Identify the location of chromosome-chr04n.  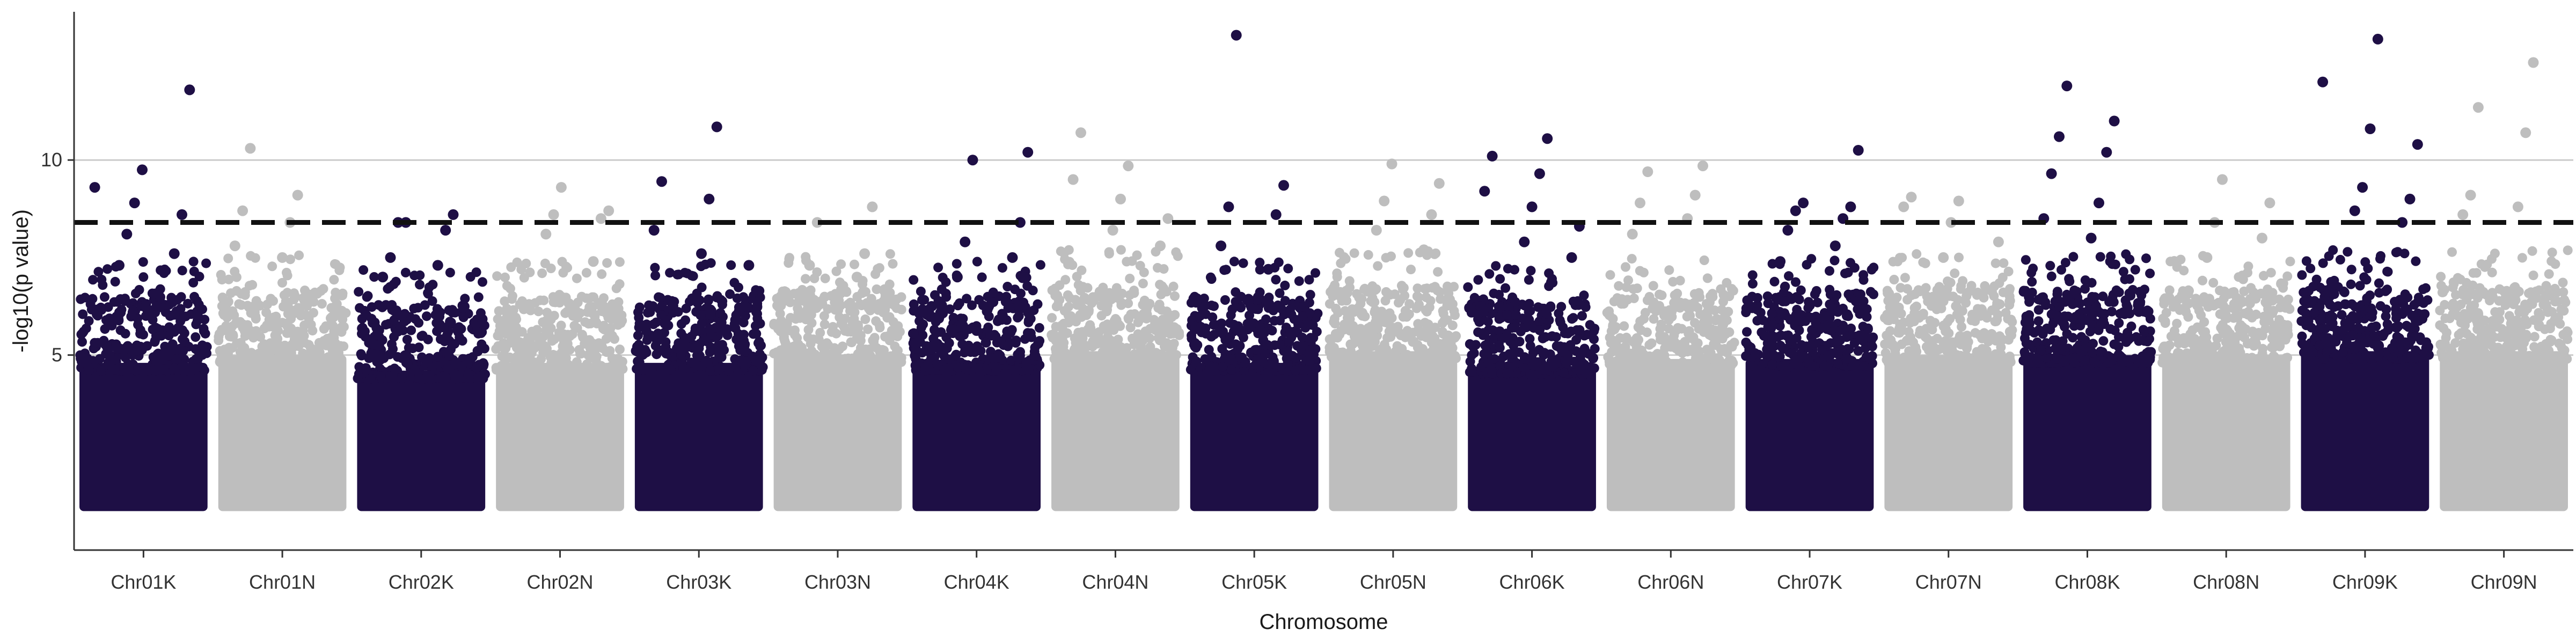
(1115, 319).